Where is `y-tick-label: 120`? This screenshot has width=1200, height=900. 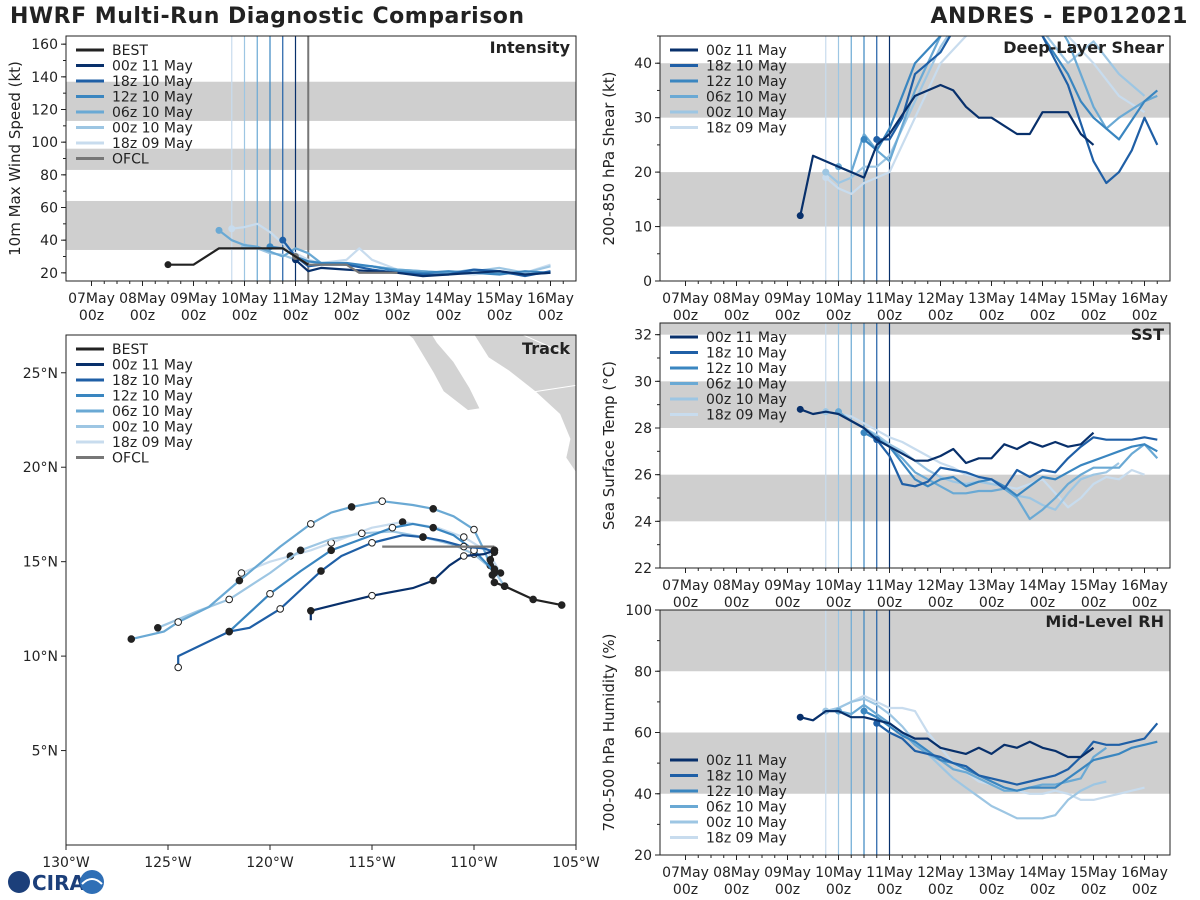 y-tick-label: 120 is located at coordinates (44, 111).